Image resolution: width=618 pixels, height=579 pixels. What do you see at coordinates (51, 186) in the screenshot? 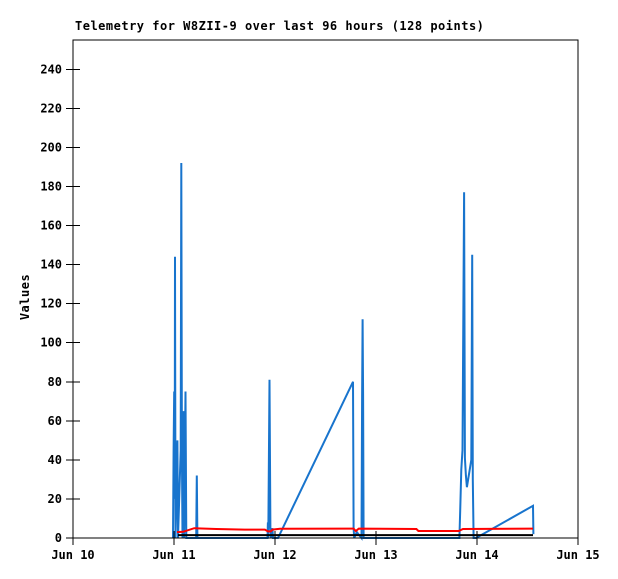
I see `y-tick-label: 180` at bounding box center [51, 186].